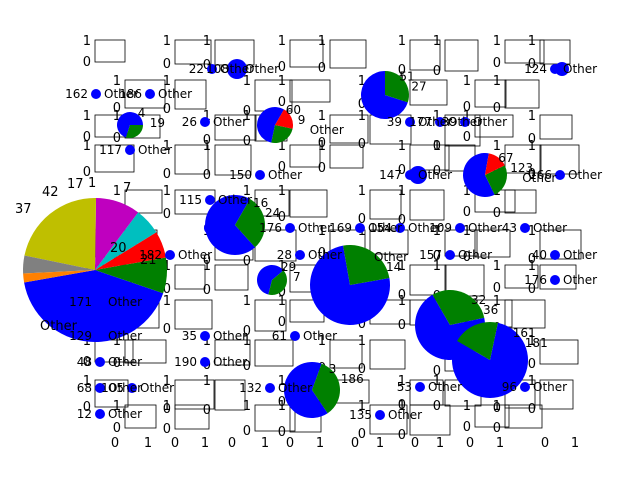  I want to click on legend-label: 96, so click(509, 387).